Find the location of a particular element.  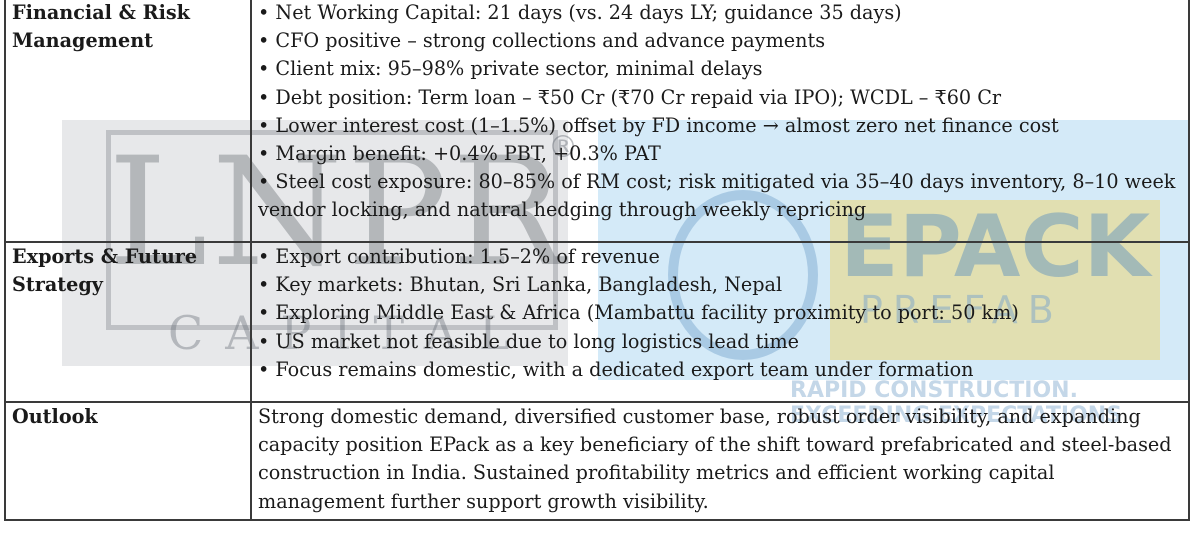

row-label: Exports & Future Strategy is located at coordinates (128, 322).